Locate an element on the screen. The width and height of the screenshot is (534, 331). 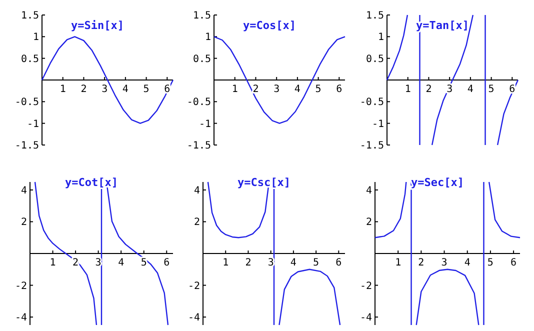
chart-title: y=Cos[x] is located at coordinates (269, 25).